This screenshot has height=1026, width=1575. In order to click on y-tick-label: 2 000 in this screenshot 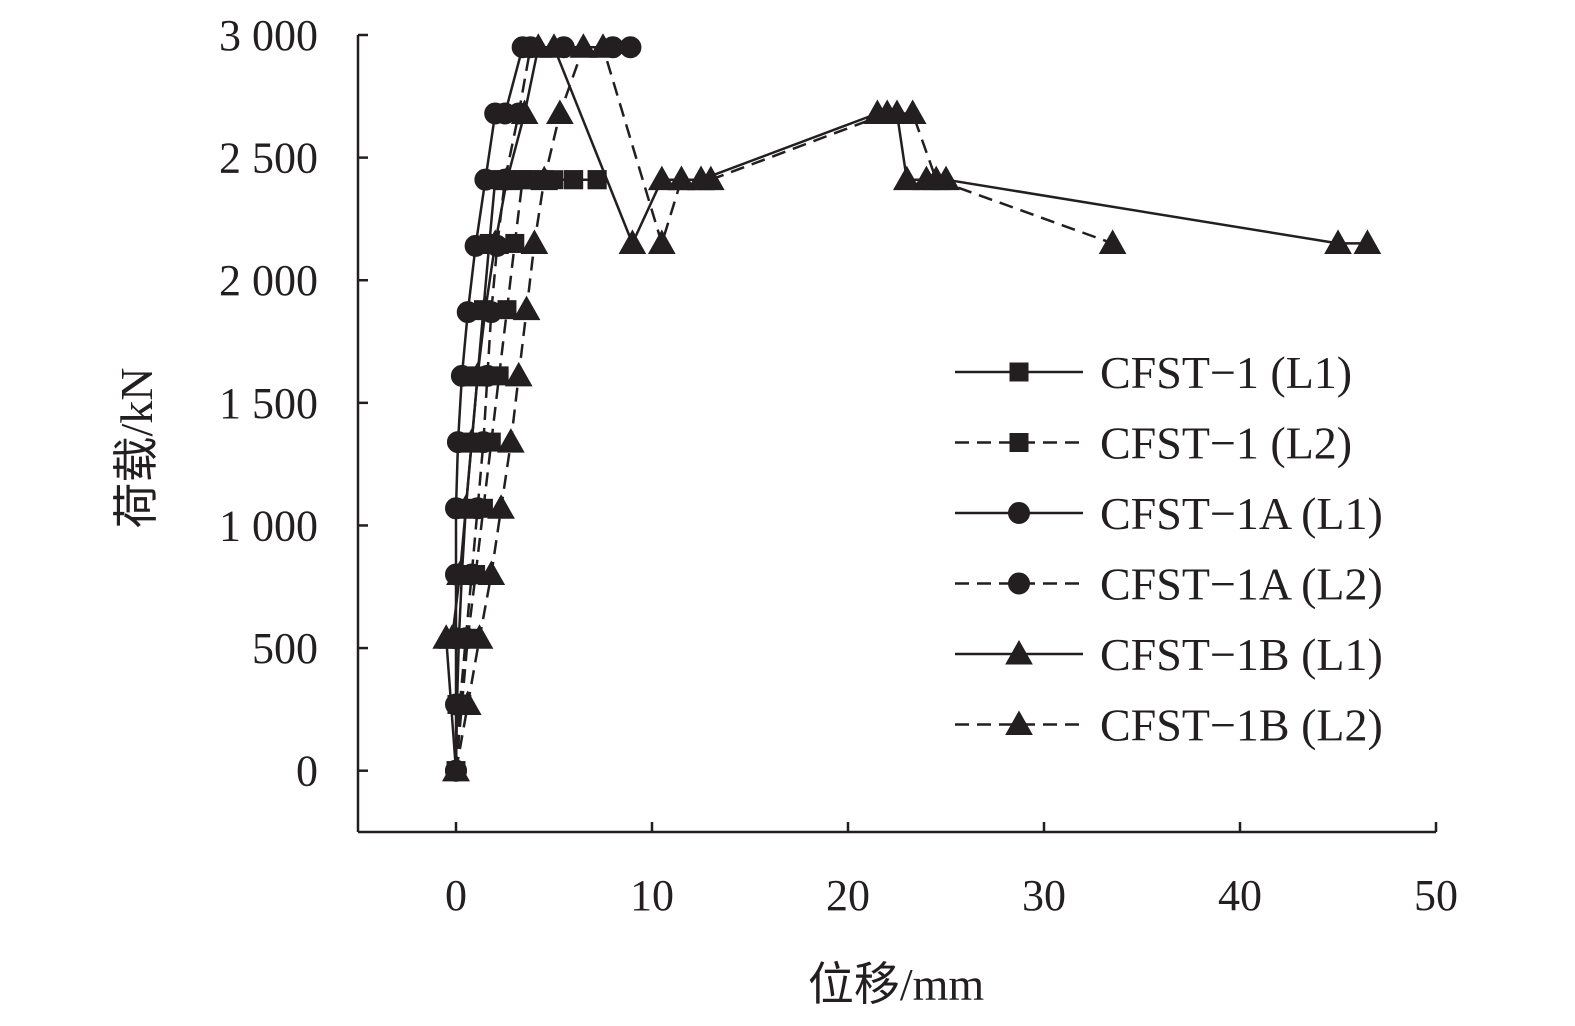, I will do `click(268, 280)`.